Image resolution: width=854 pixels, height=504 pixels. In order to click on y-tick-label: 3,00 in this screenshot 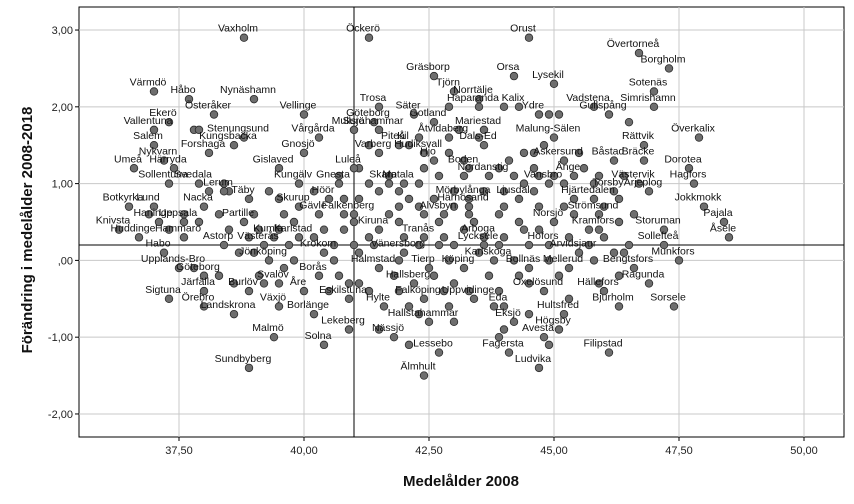, I will do `click(62, 31)`.